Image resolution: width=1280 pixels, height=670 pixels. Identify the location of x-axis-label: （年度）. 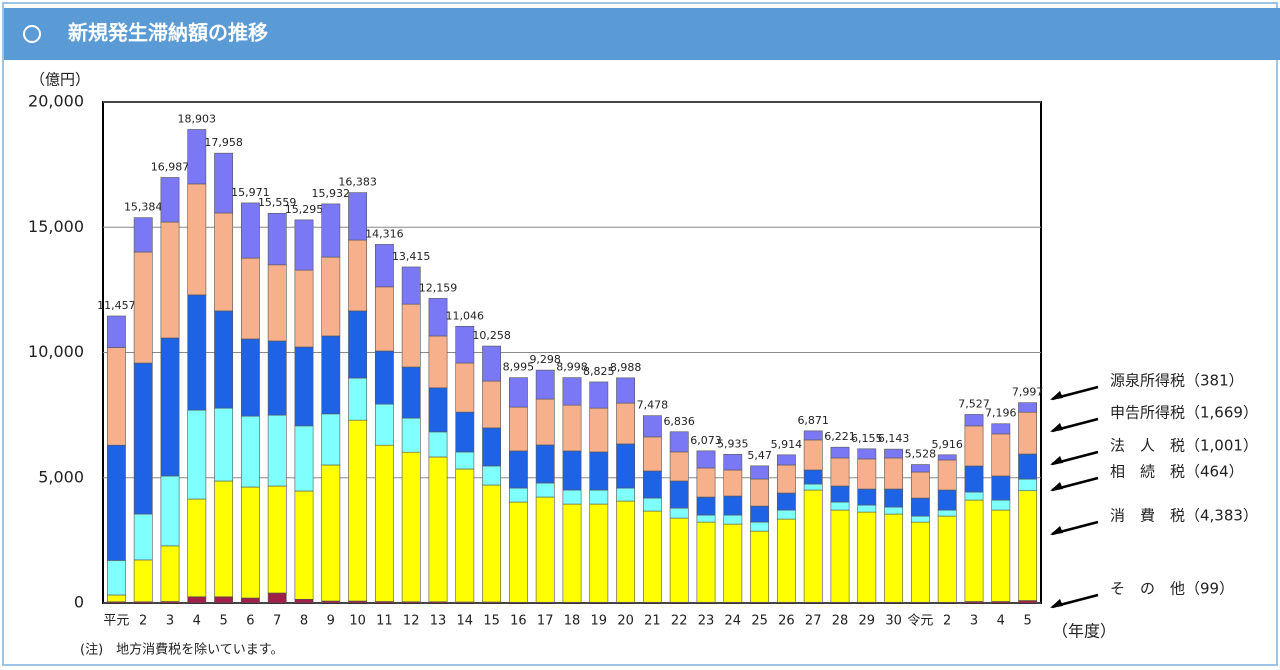
(1084, 631).